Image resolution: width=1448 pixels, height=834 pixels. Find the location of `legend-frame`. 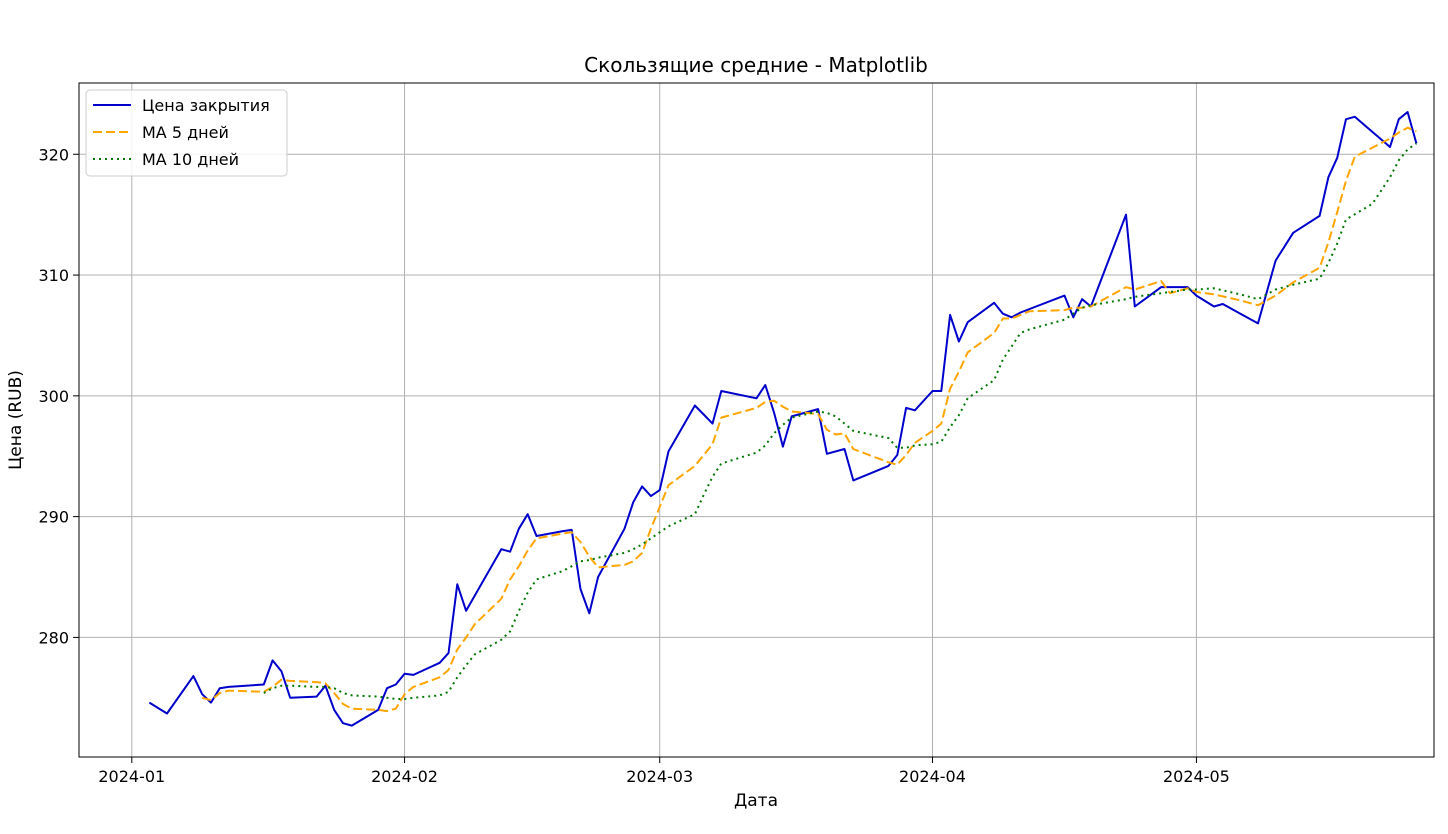

legend-frame is located at coordinates (186, 133).